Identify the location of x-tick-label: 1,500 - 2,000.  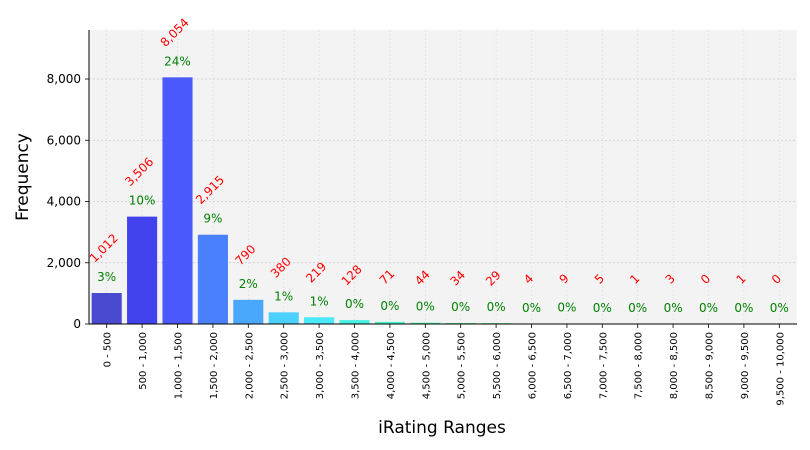
(214, 365).